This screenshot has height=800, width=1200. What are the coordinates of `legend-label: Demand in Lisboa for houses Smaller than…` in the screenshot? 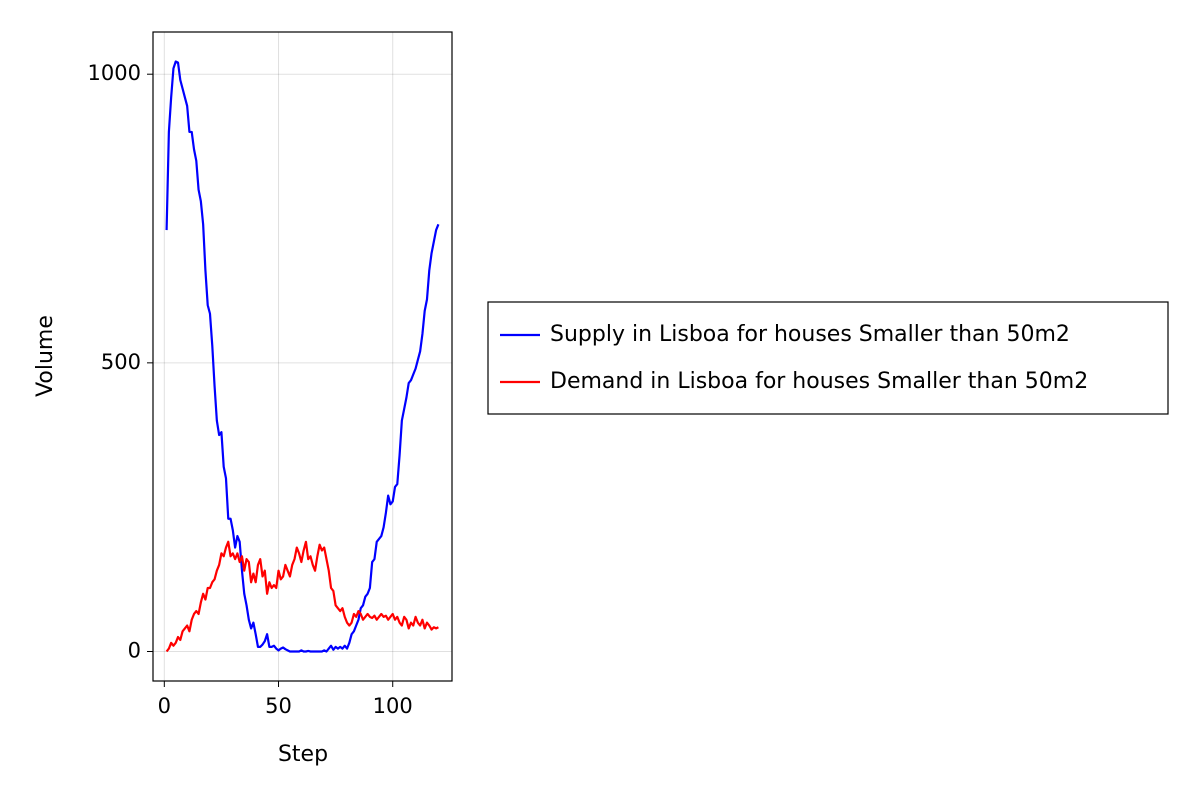 It's located at (819, 381).